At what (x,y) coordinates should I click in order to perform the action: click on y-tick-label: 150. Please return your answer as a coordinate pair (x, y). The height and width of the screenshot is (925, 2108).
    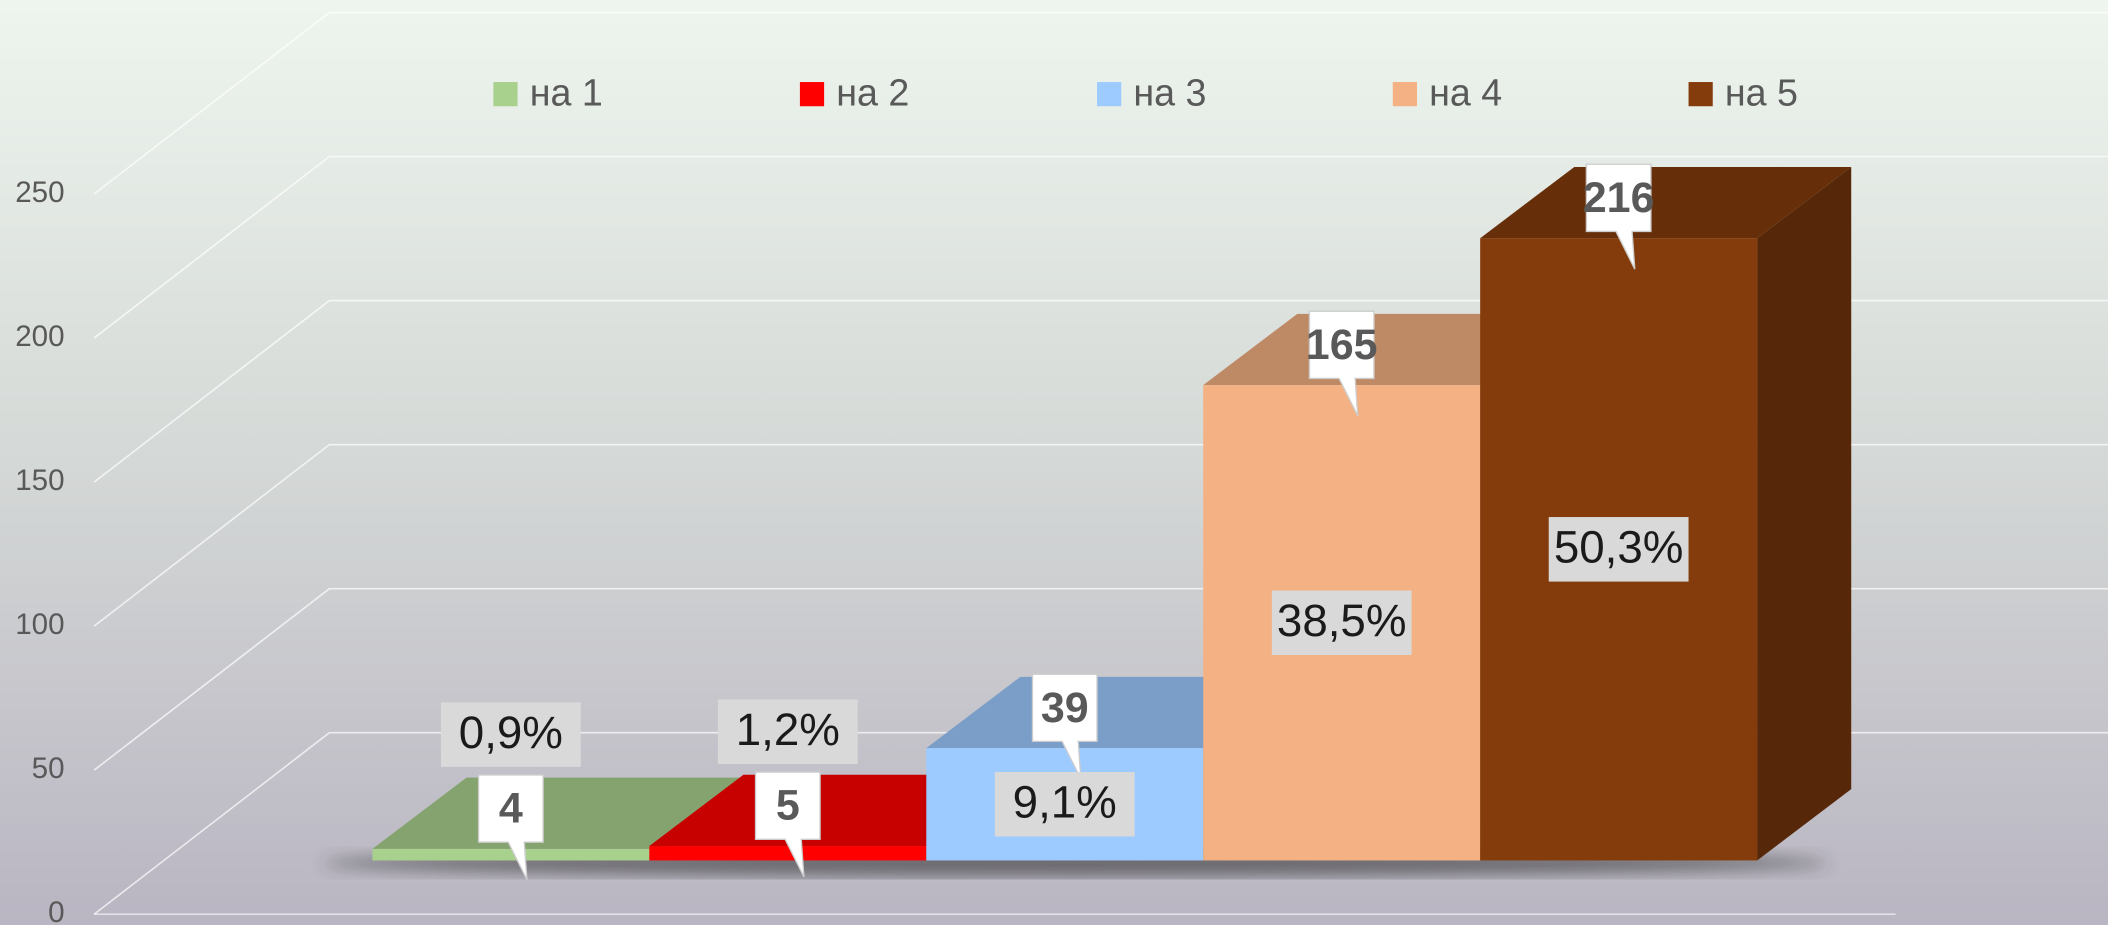
    Looking at the image, I should click on (39, 480).